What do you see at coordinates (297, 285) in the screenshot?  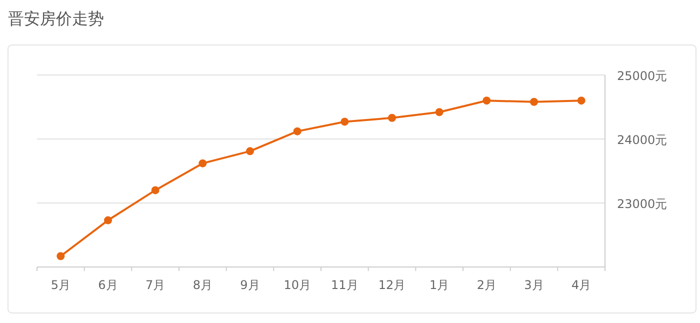 I see `x-tick-label: 10月` at bounding box center [297, 285].